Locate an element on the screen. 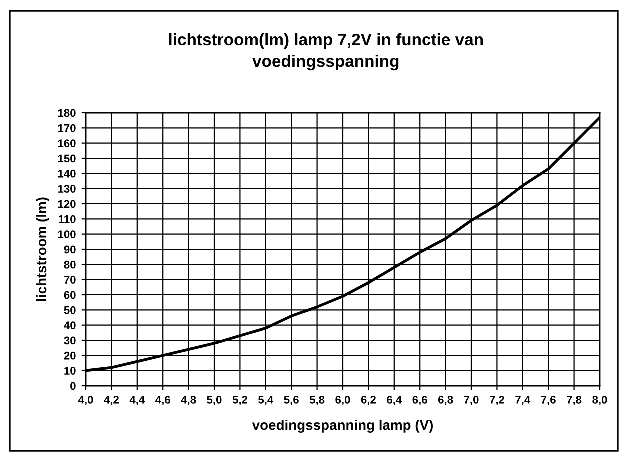 The image size is (620, 457). y-tick-label: 30 is located at coordinates (70, 340).